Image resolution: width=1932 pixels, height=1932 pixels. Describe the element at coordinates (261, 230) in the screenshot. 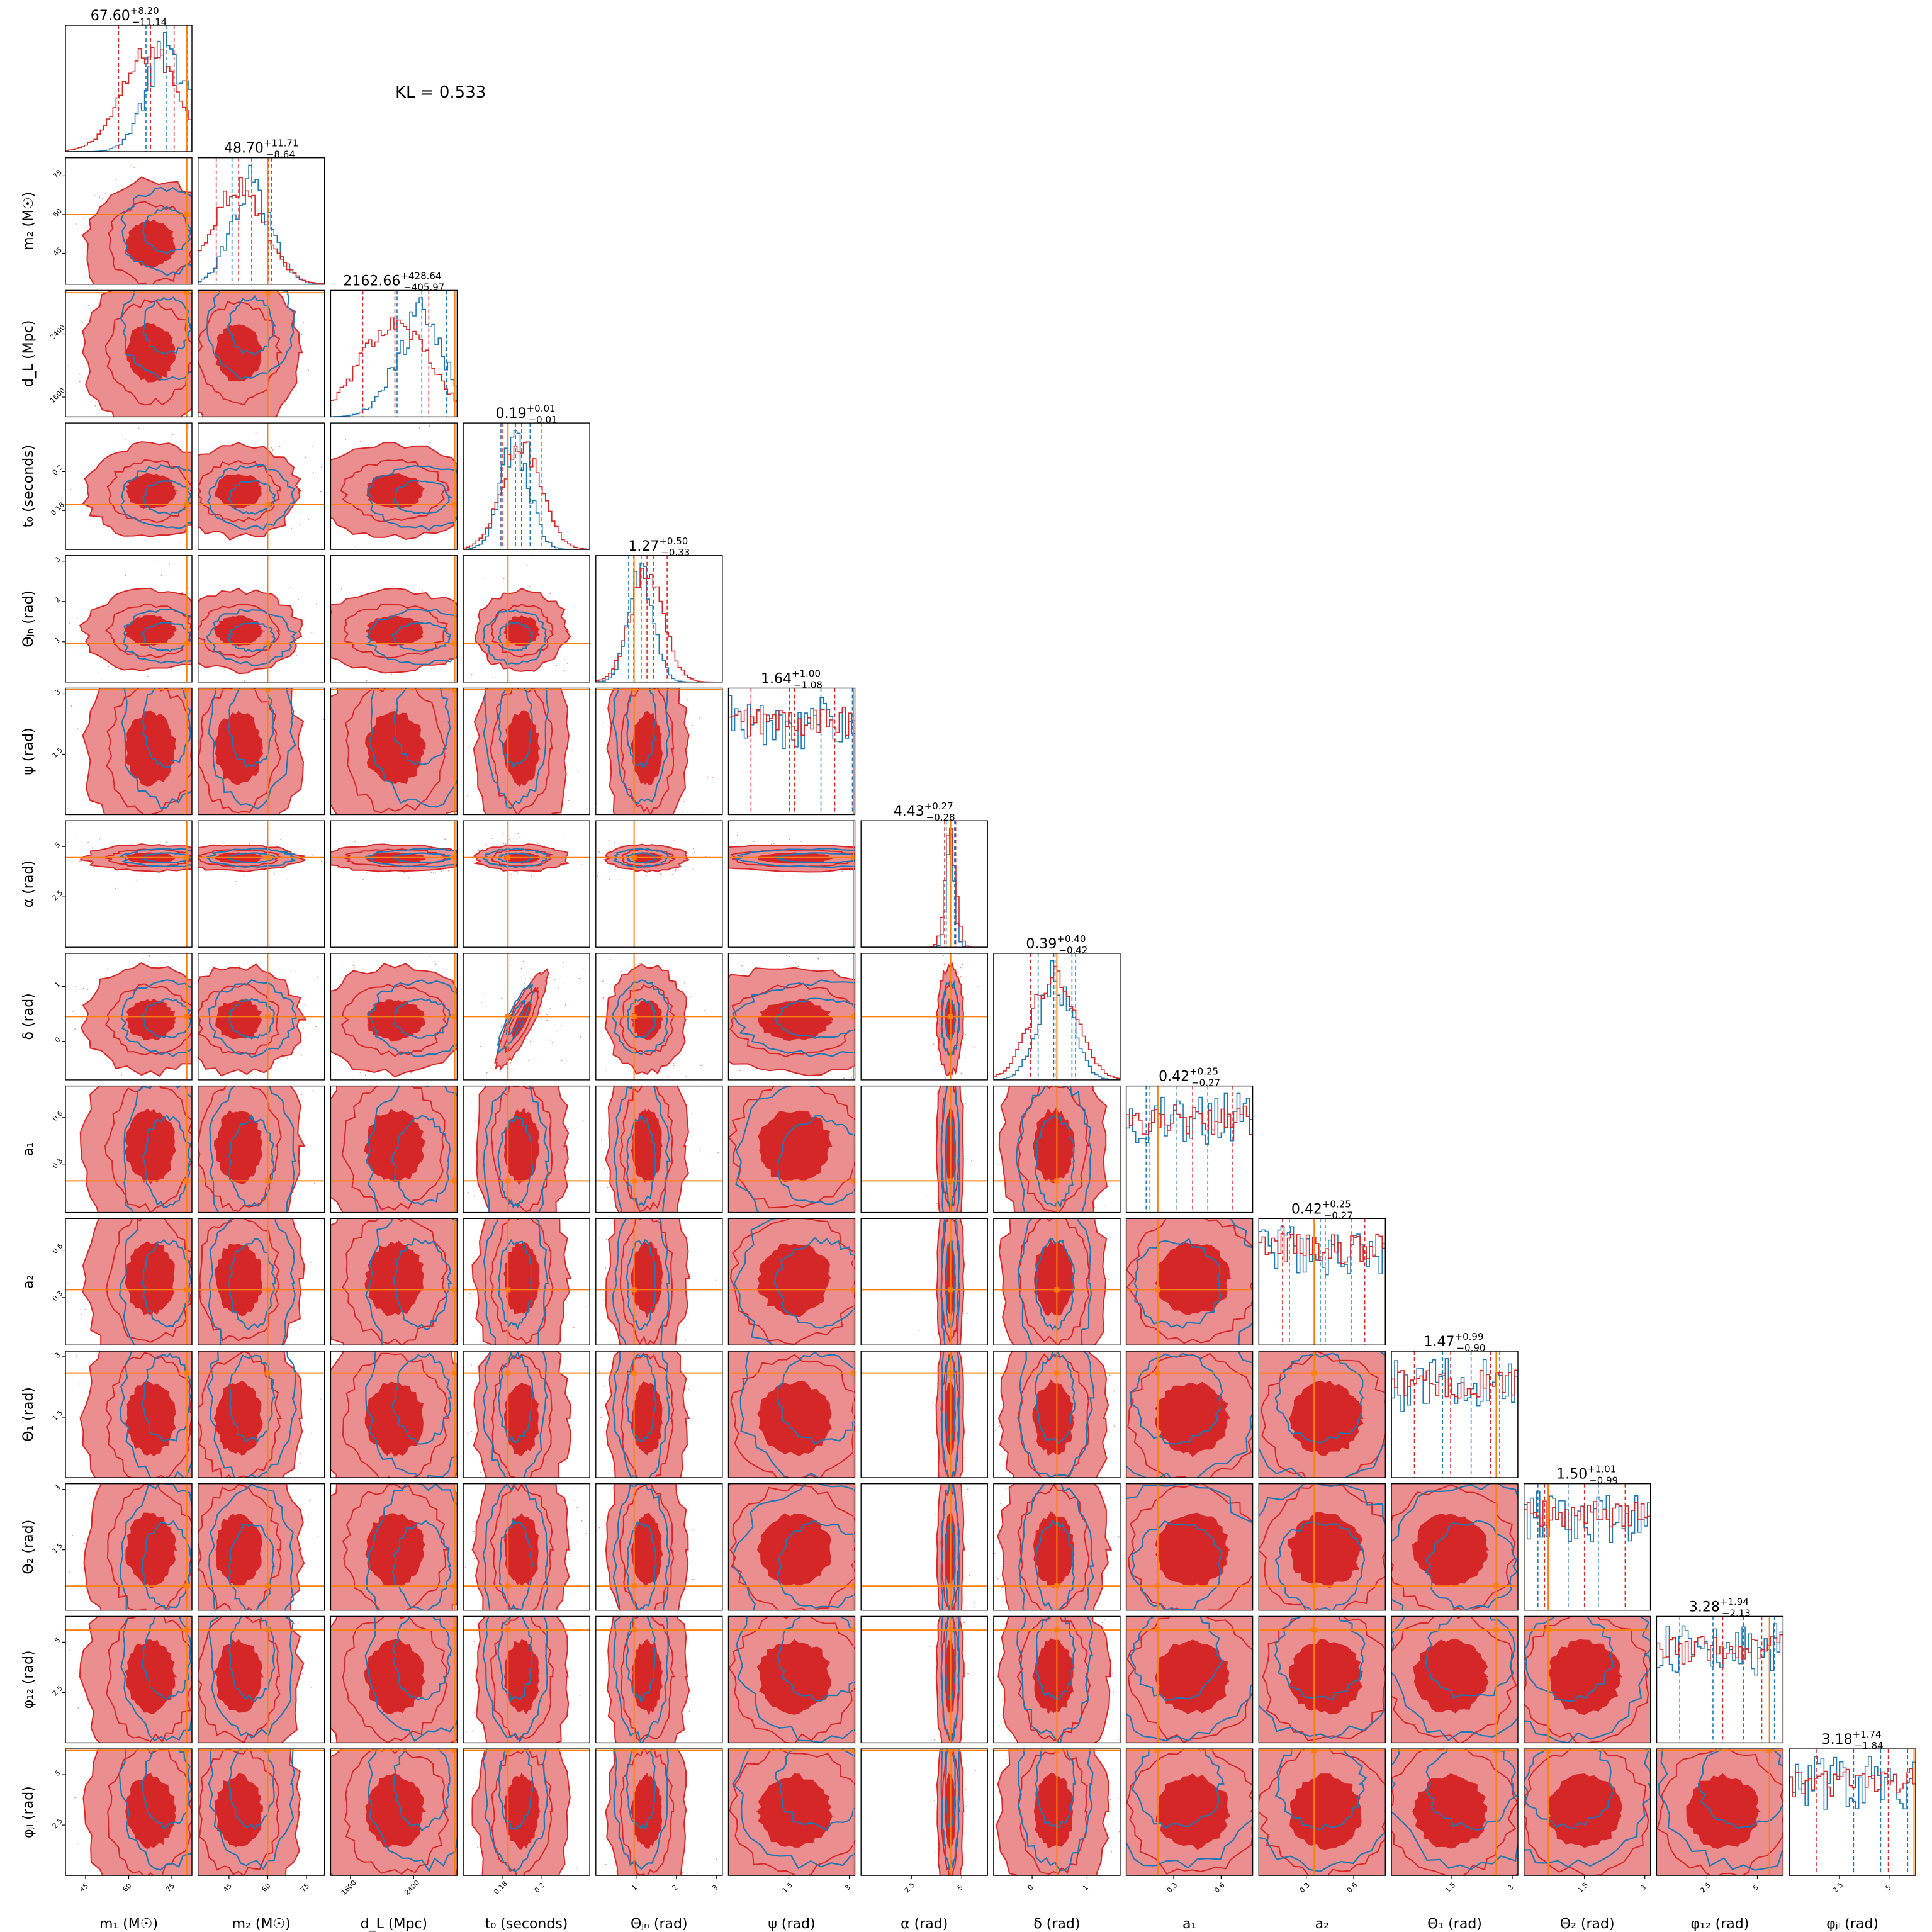

I see `flow-histogram` at that location.